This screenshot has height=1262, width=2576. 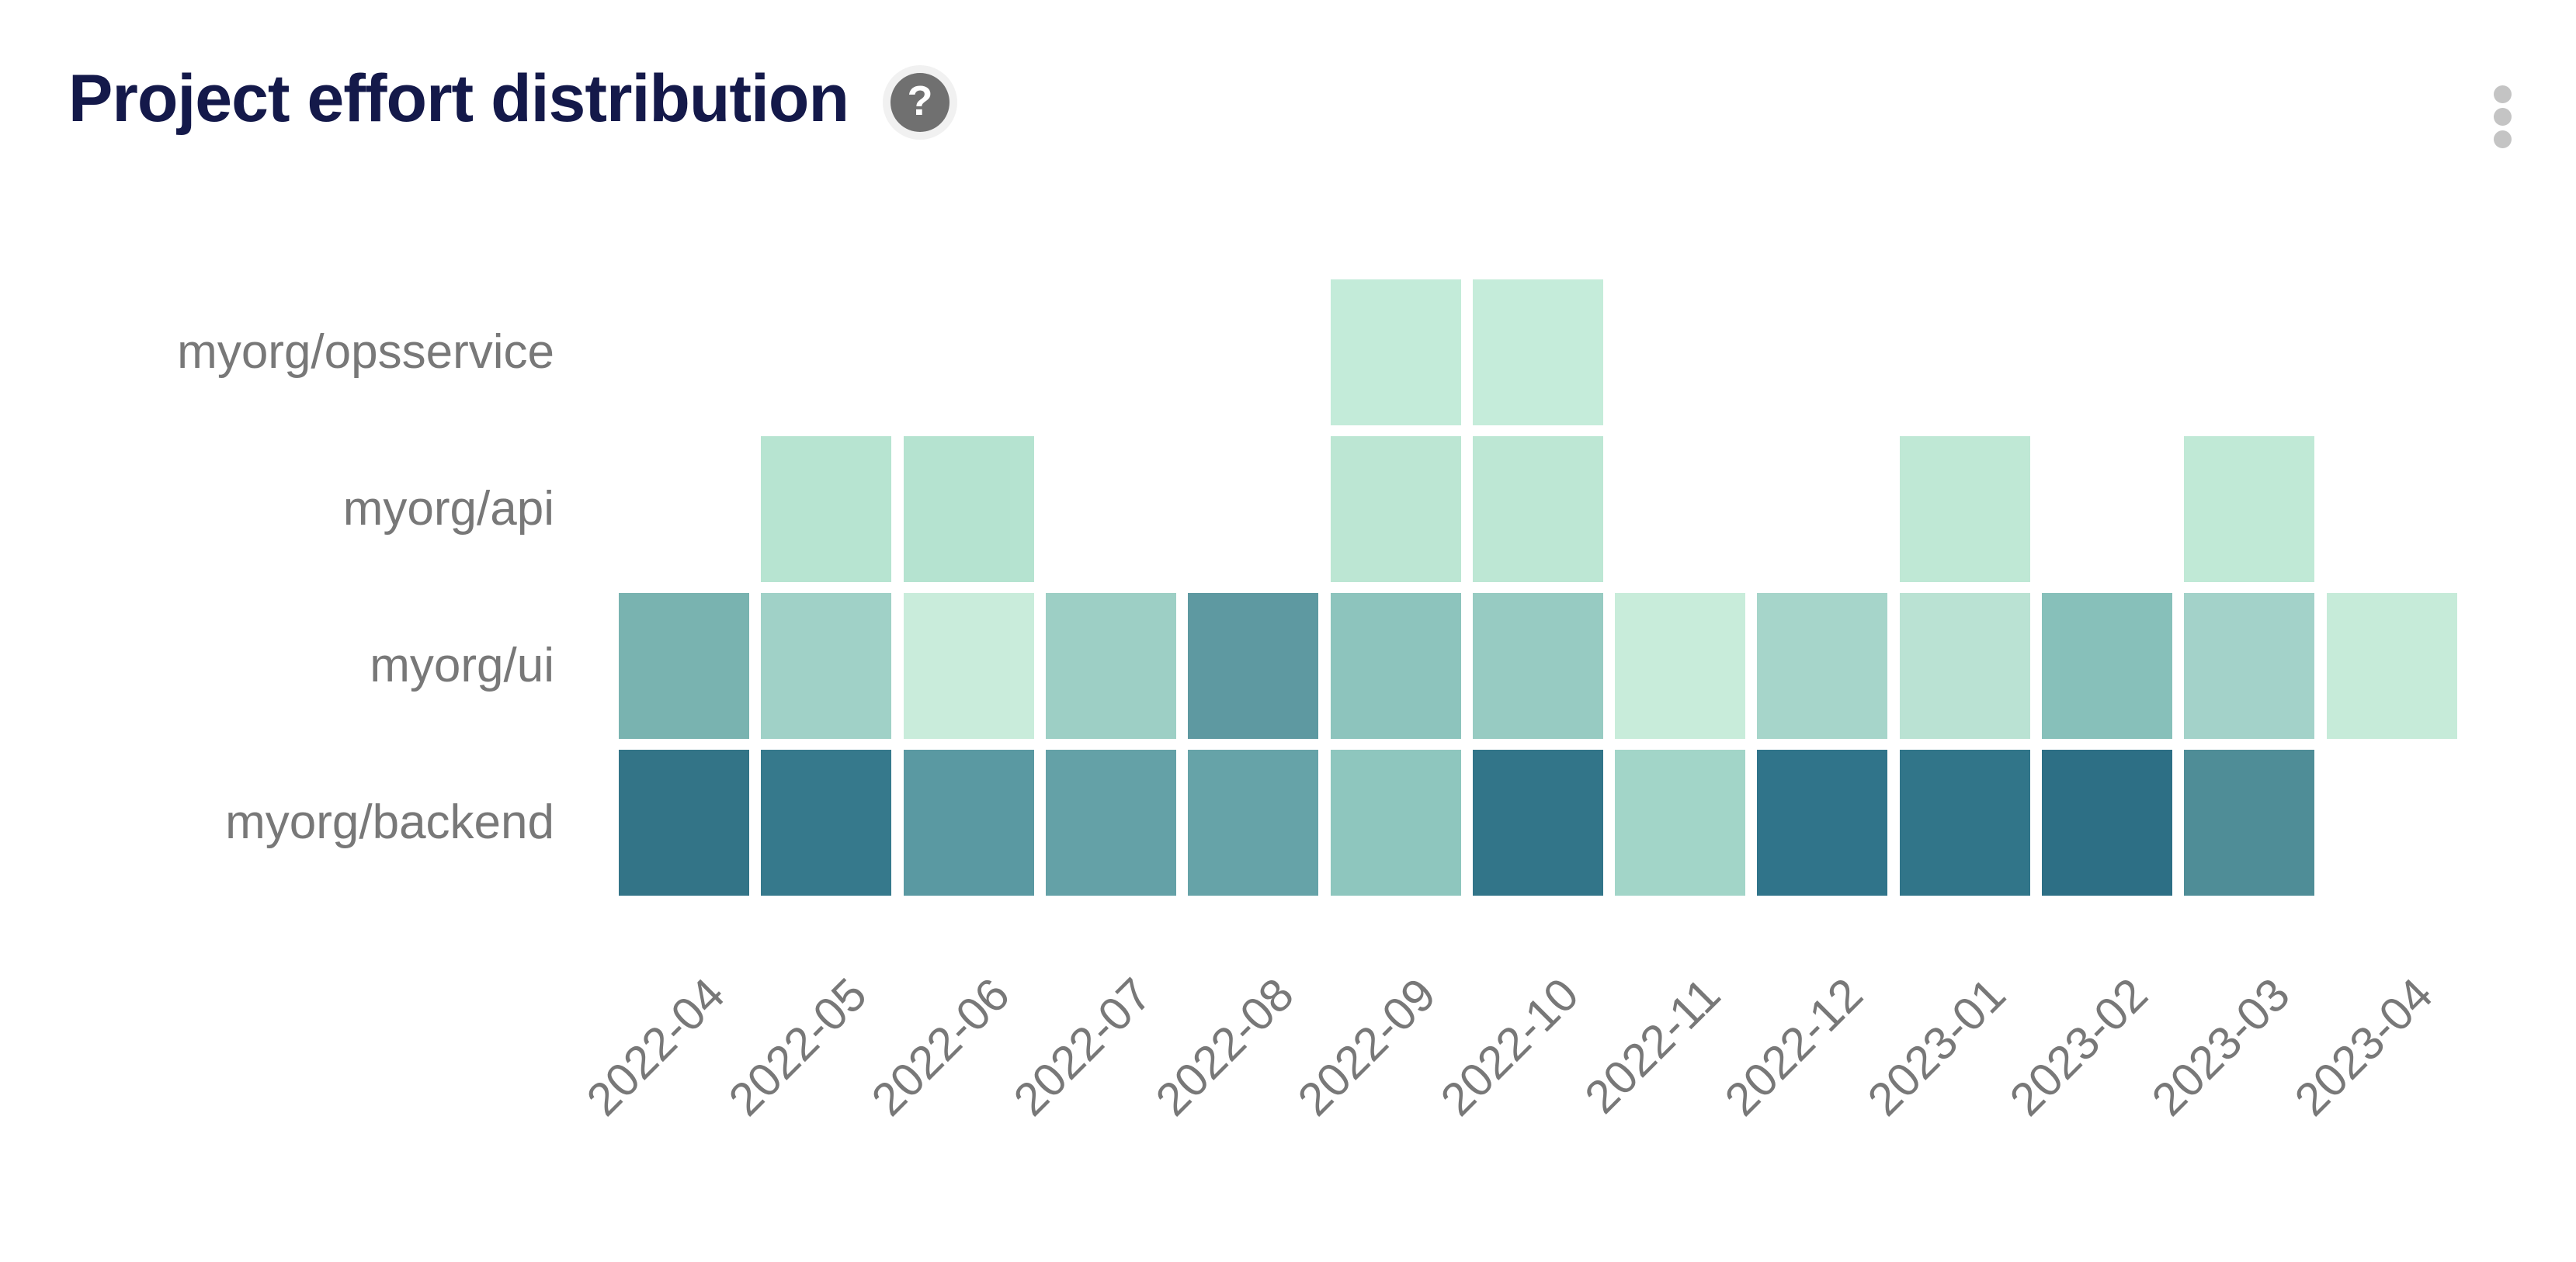 I want to click on x-axis-label-2023-04: 2023-04, so click(x=2363, y=1047).